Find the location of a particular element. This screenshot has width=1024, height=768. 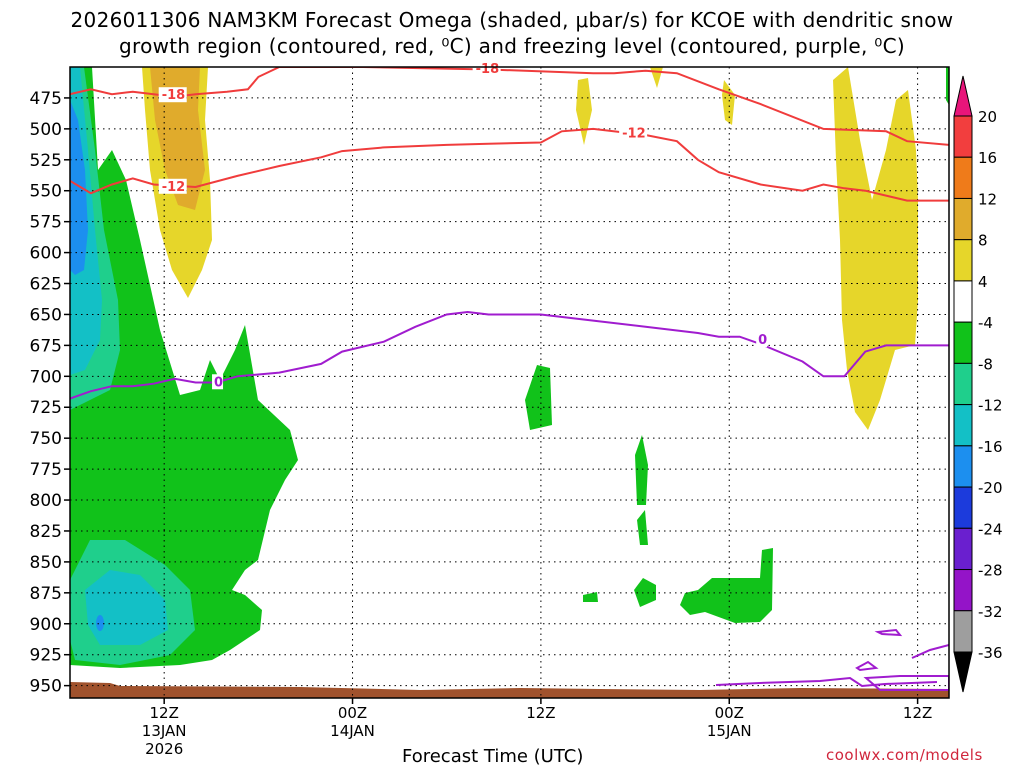

colorbar-label: -4 is located at coordinates (985, 323).